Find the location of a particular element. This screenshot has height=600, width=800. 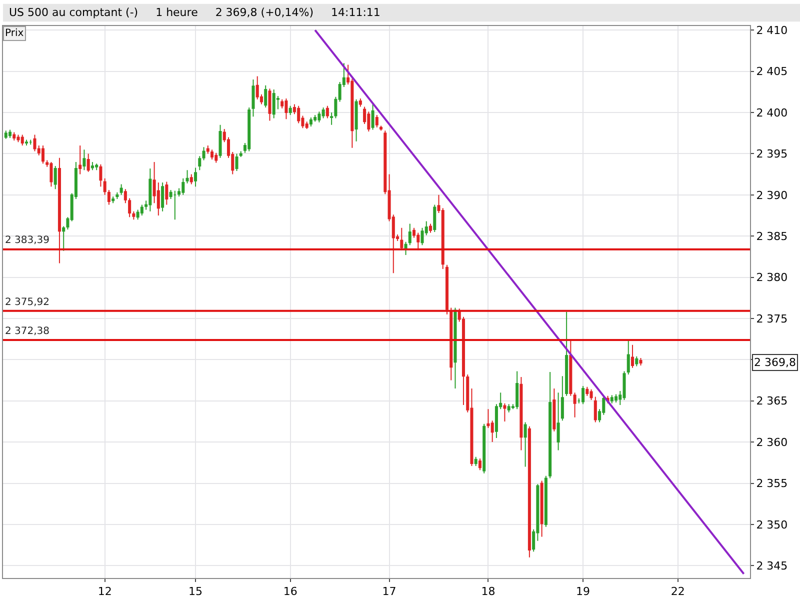

y-axis-title: Prix is located at coordinates (14, 33).